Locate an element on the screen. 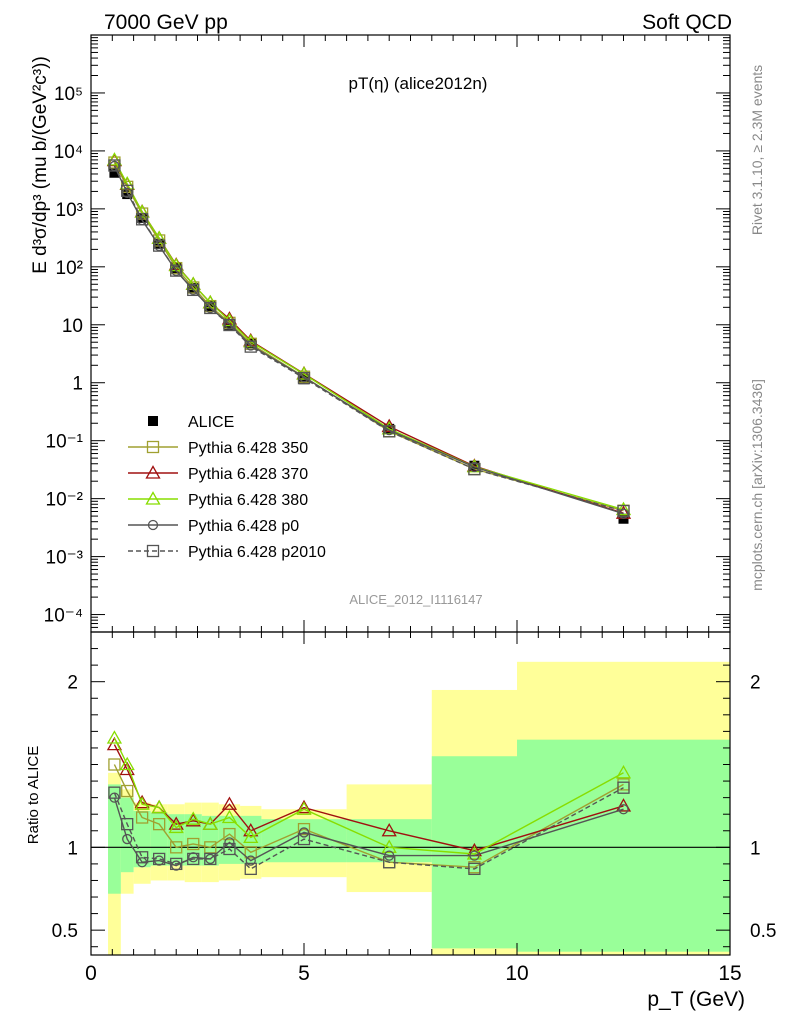 This screenshot has width=786, height=1024. legend-entry: Pythia 6.428 350 is located at coordinates (218, 448).